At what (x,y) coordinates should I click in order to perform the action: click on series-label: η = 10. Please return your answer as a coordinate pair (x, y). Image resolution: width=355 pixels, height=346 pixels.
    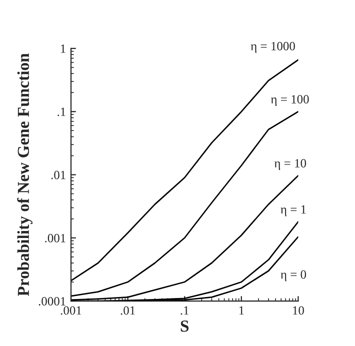
    Looking at the image, I should click on (290, 164).